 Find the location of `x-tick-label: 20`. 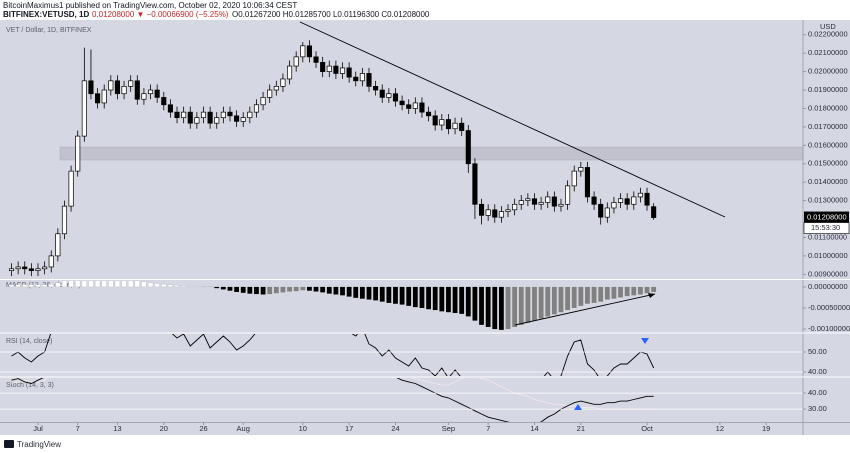

x-tick-label: 20 is located at coordinates (164, 428).